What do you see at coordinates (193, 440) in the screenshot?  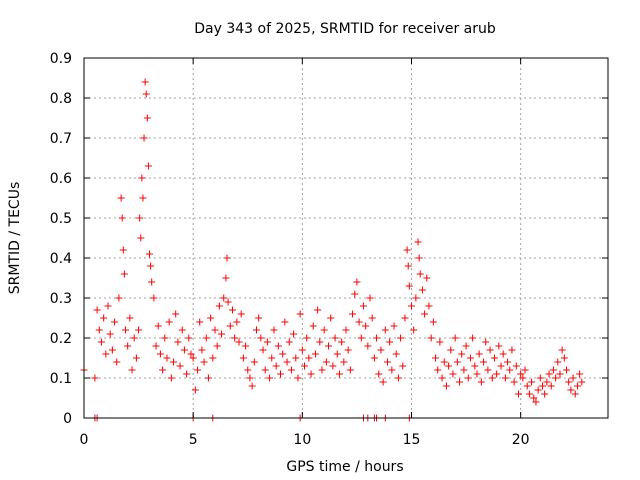 I see `x-tick-label: 5` at bounding box center [193, 440].